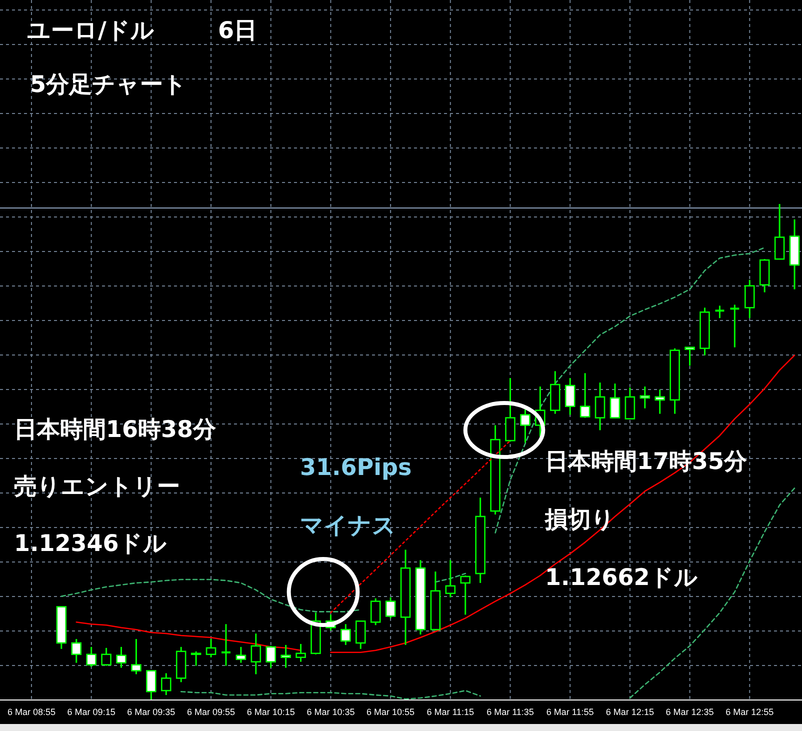  Describe the element at coordinates (750, 712) in the screenshot. I see `x-tick-label: 6 Mar 12:55` at that location.